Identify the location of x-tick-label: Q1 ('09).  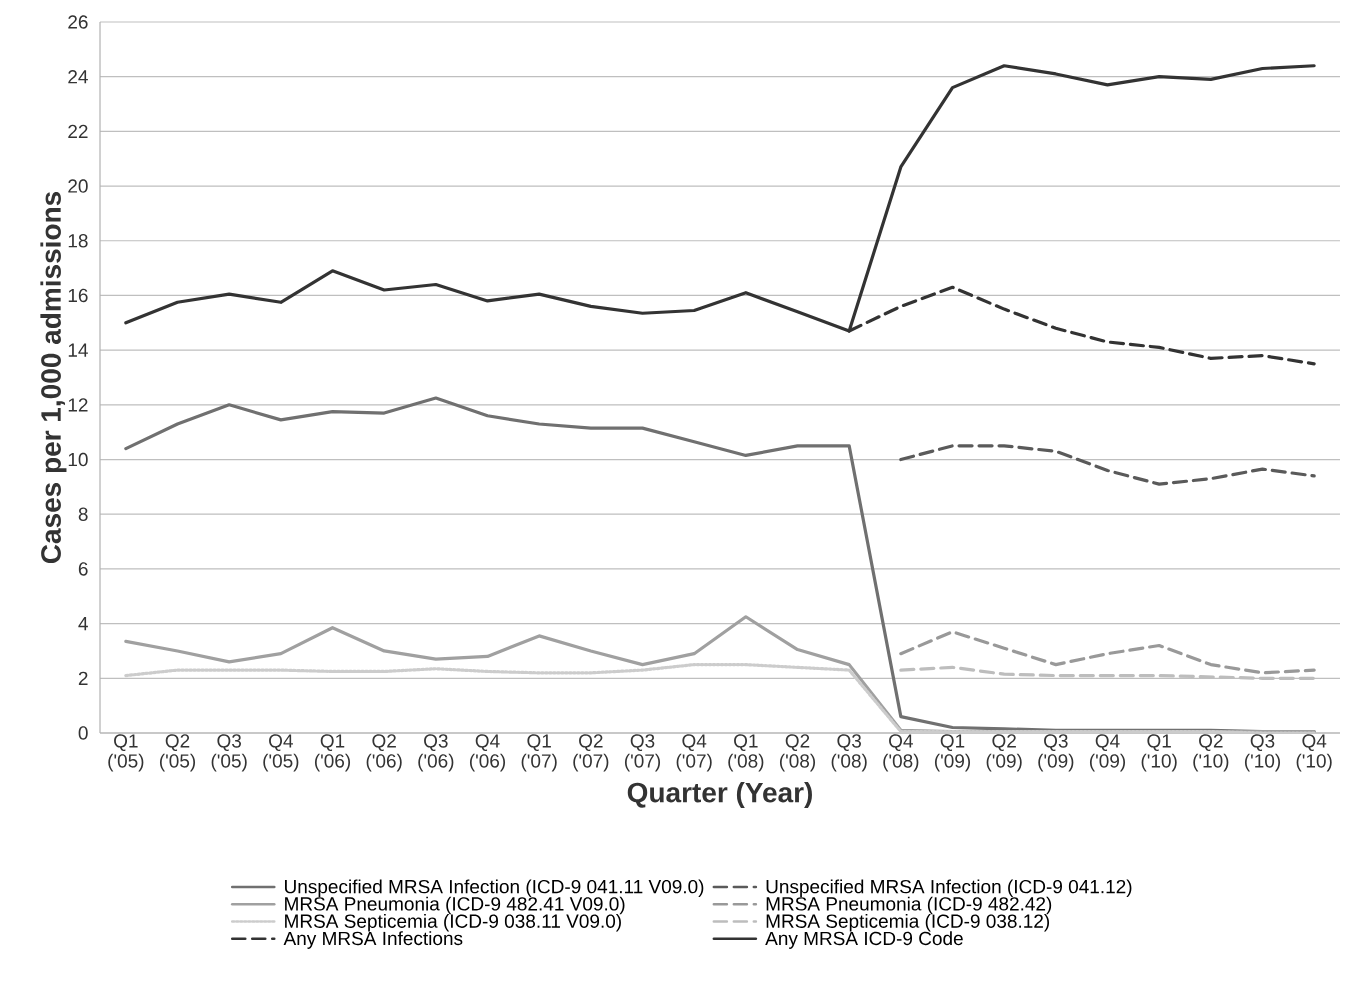
(952, 753).